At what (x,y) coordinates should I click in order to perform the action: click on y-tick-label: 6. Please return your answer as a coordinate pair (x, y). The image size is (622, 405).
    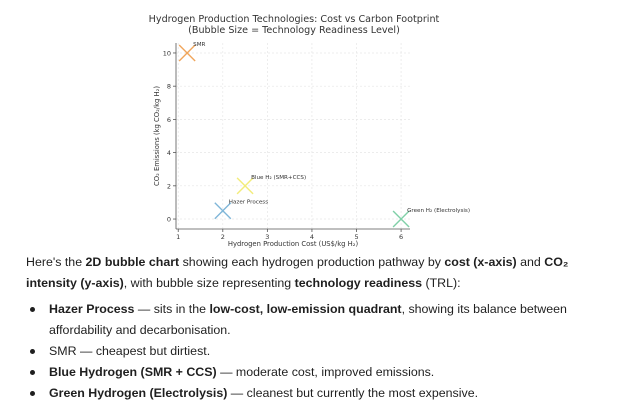
    Looking at the image, I should click on (169, 120).